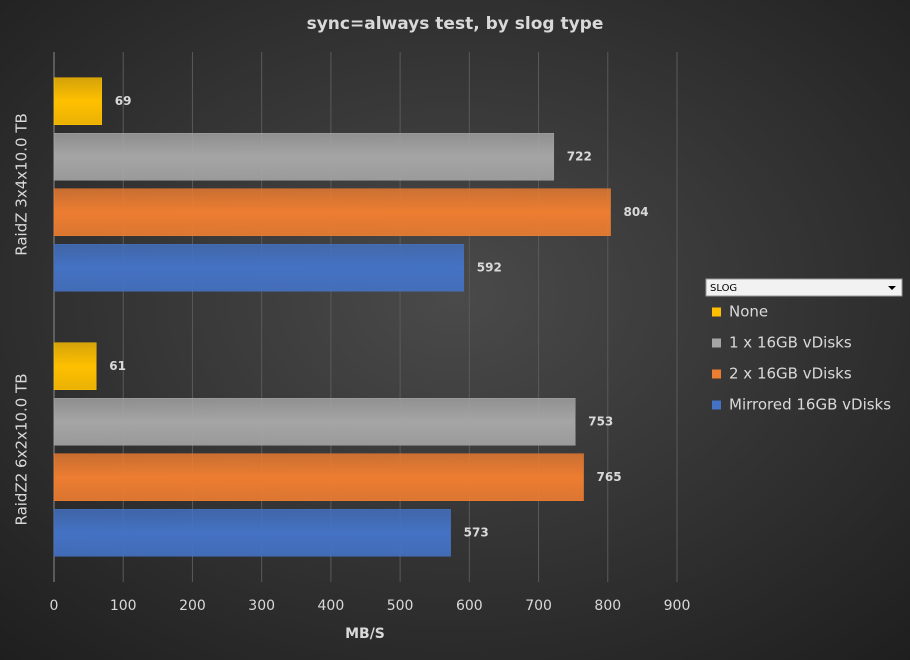  I want to click on x-tick-label: 400, so click(331, 606).